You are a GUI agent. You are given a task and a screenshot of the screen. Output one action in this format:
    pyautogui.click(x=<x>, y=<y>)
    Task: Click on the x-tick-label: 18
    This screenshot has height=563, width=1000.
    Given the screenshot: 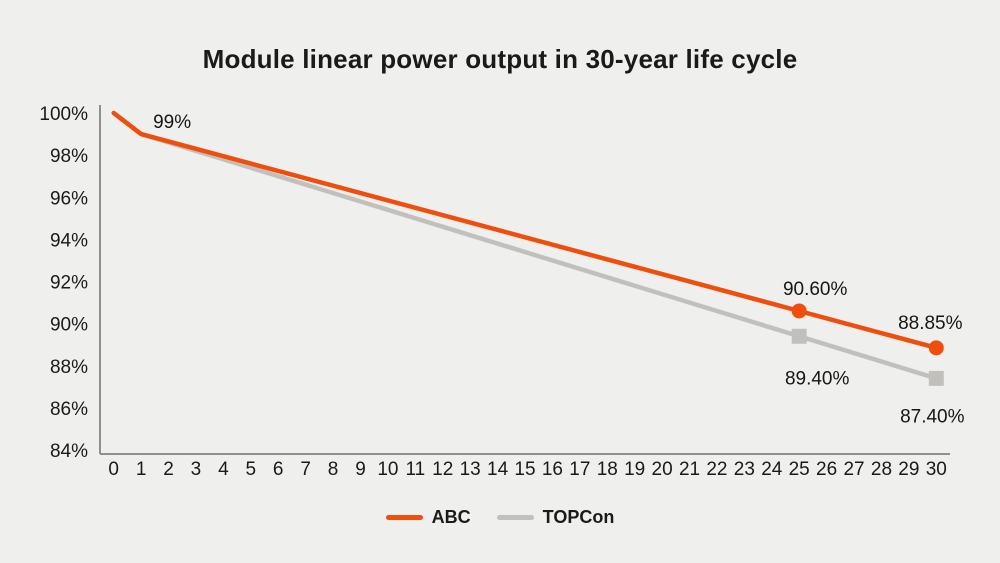 What is the action you would take?
    pyautogui.click(x=607, y=469)
    